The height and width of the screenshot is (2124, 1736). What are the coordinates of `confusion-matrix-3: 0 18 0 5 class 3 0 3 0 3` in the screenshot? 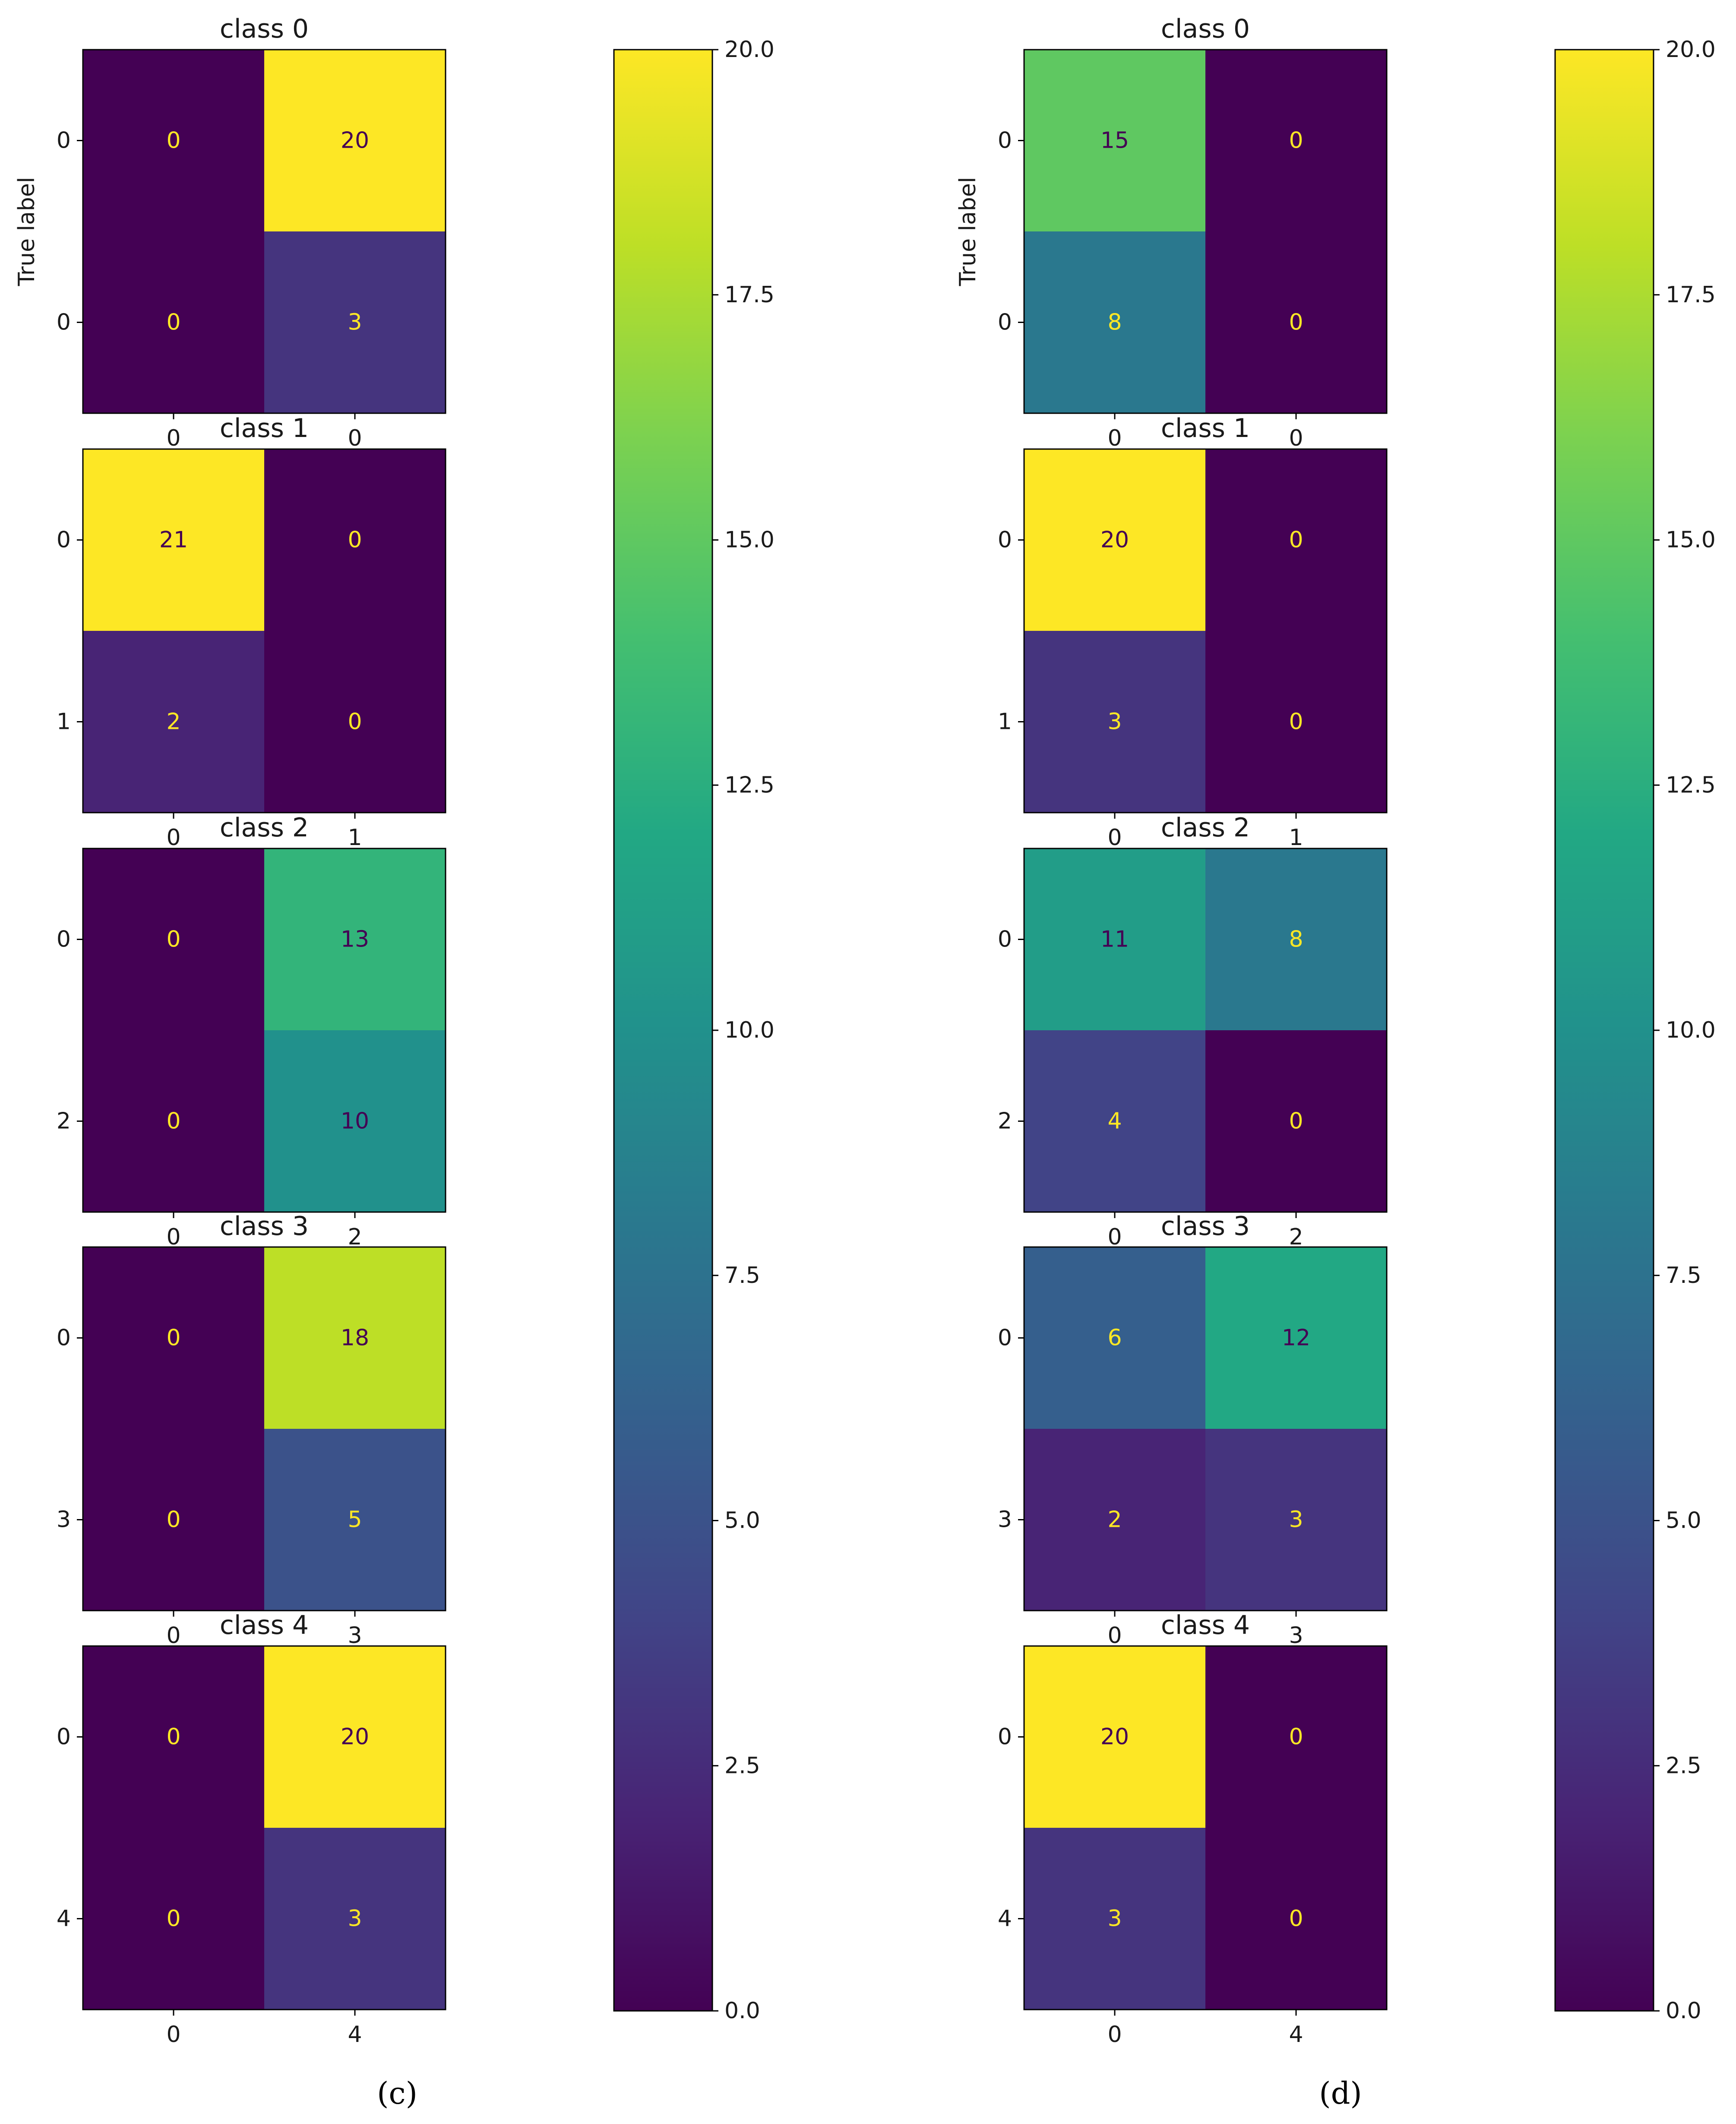 It's located at (251, 1430).